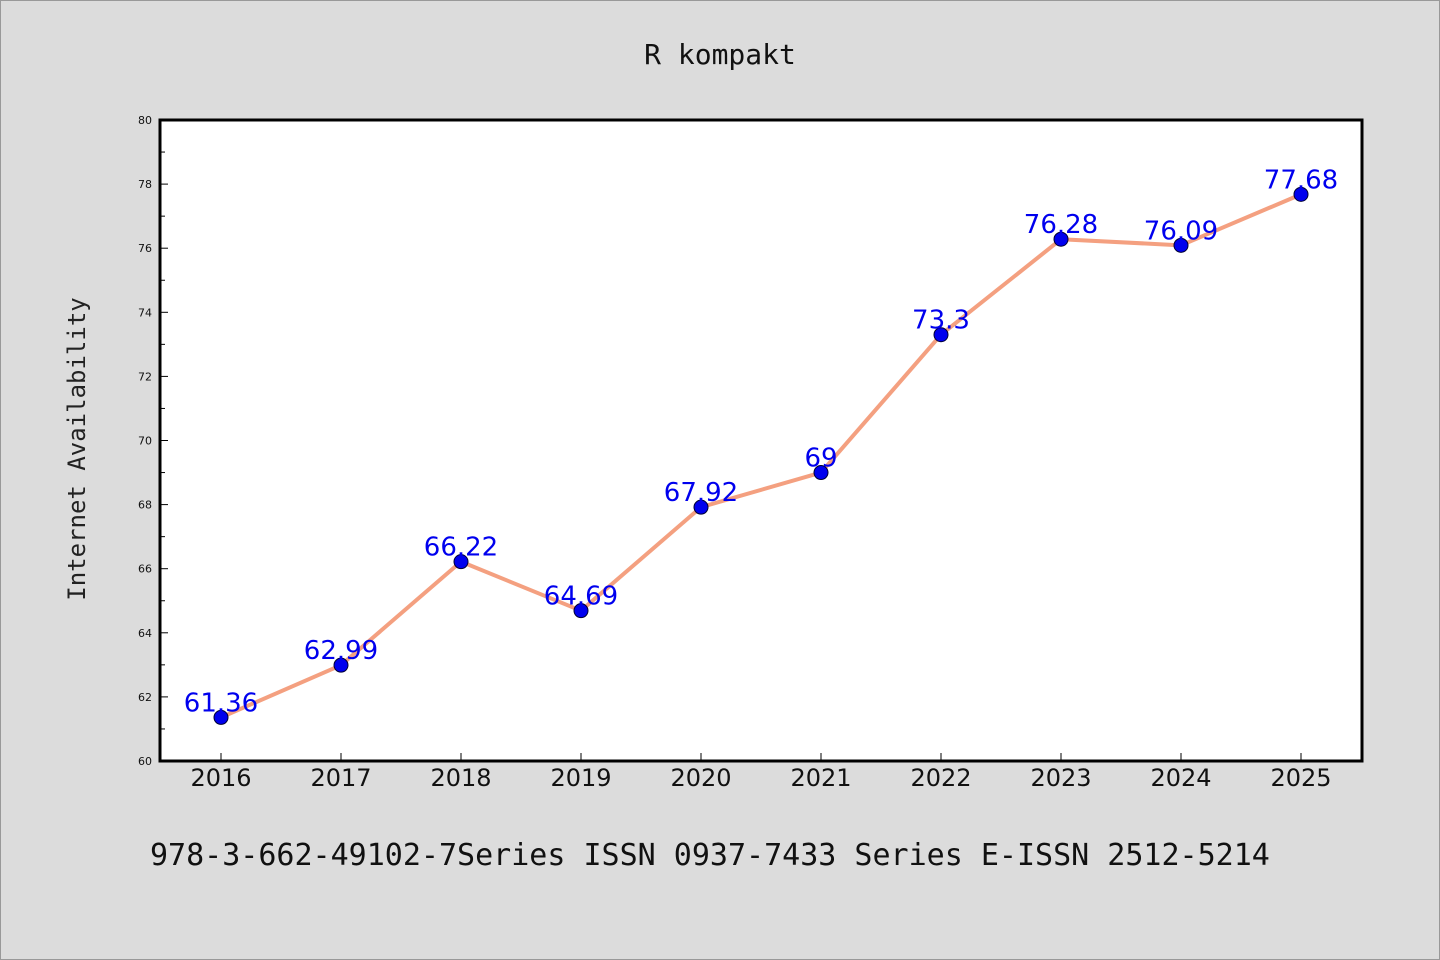 The image size is (1440, 960). Describe the element at coordinates (145, 569) in the screenshot. I see `y-tick-label: 66` at that location.